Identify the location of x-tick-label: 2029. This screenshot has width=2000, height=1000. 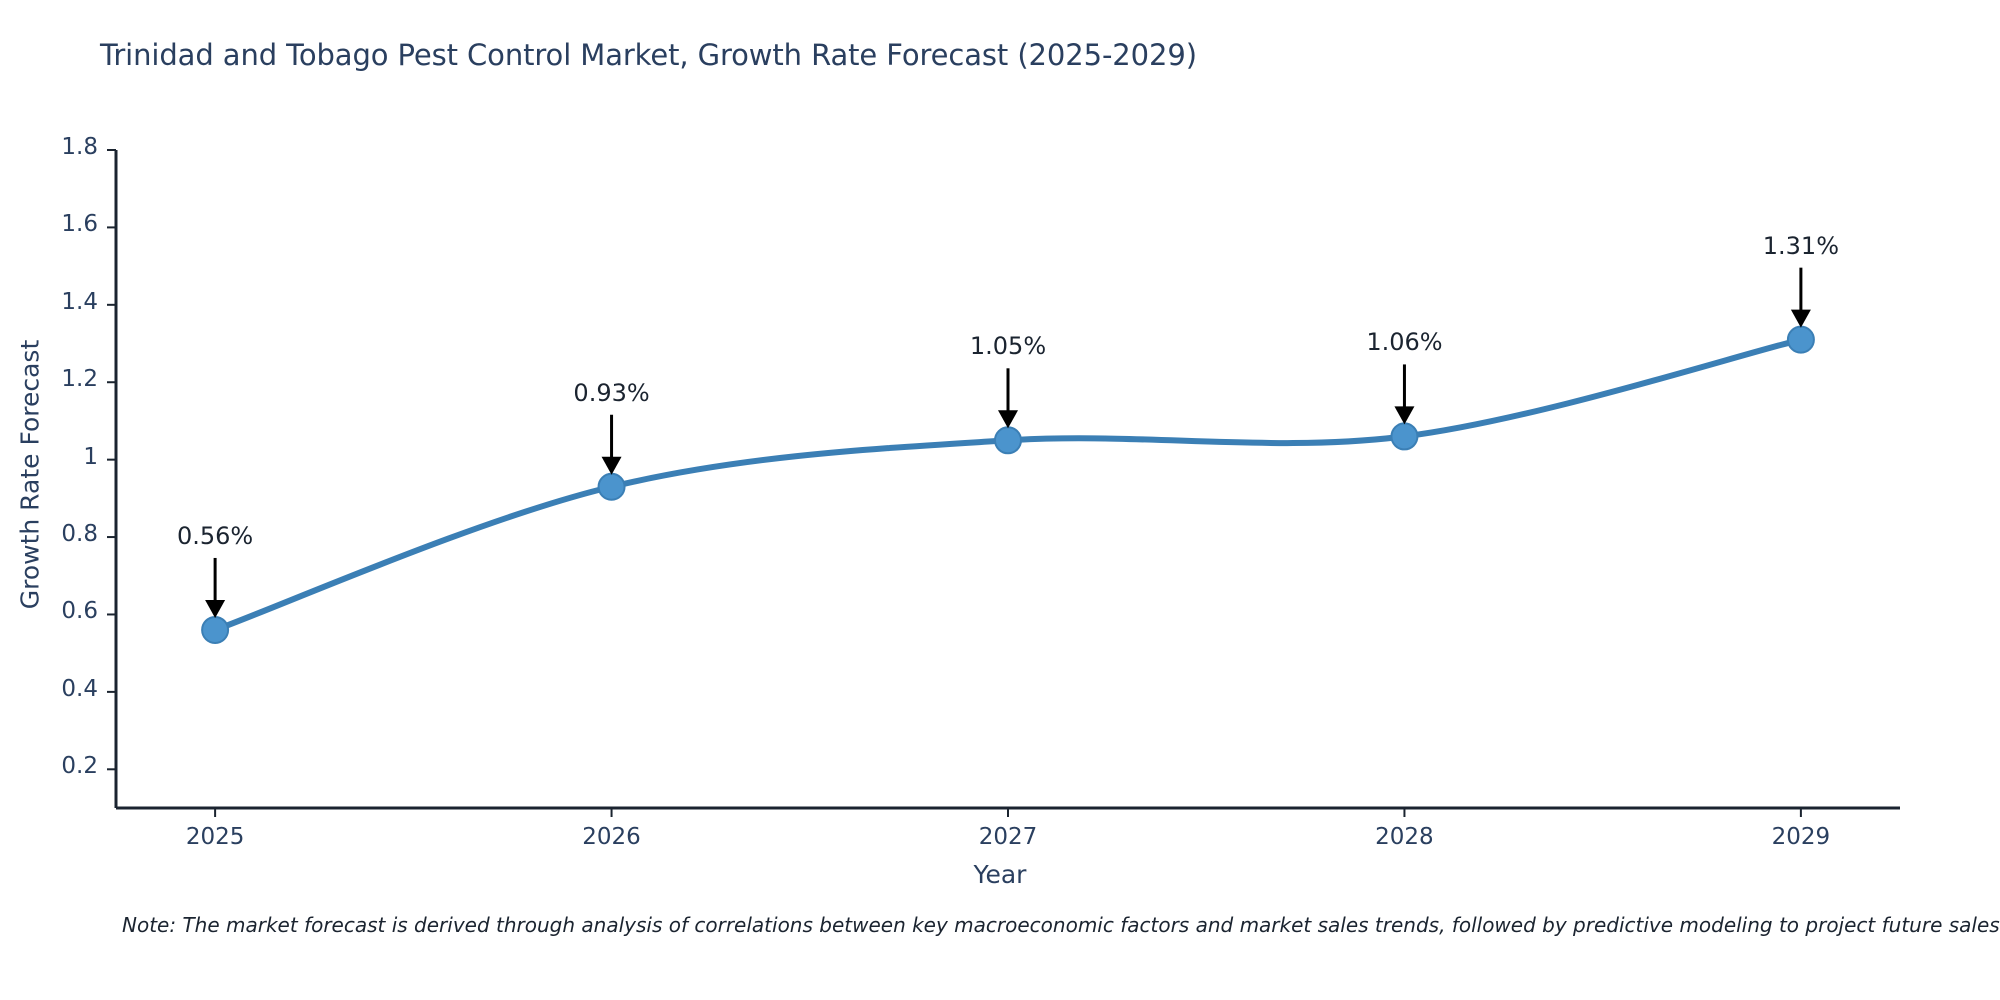
(1801, 837).